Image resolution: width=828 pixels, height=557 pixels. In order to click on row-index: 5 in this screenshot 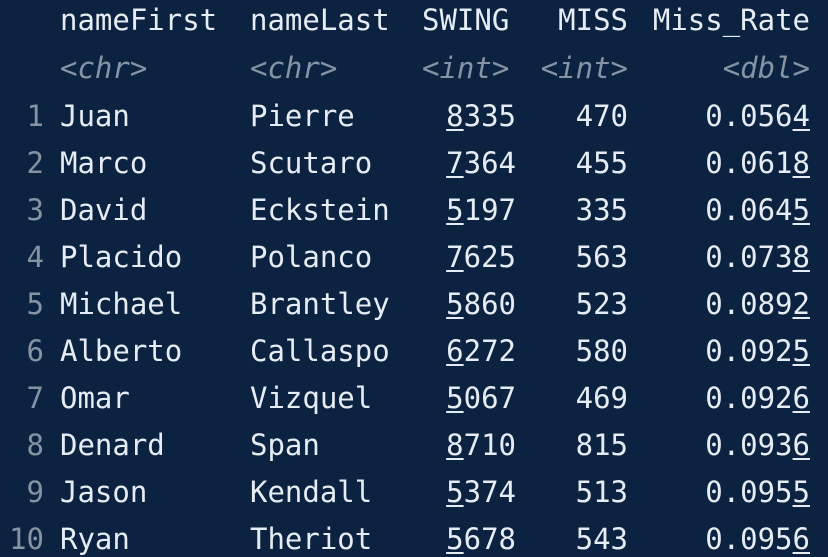, I will do `click(35, 304)`.